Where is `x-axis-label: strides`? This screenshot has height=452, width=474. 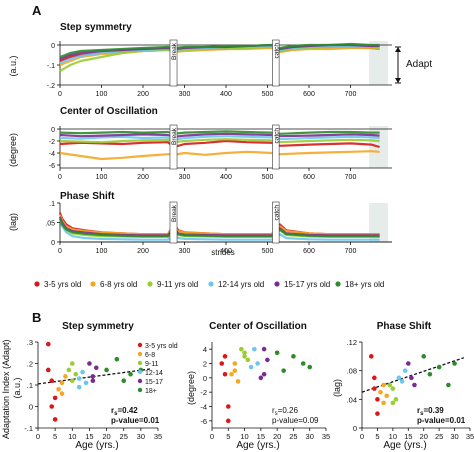 x-axis-label: strides is located at coordinates (223, 252).